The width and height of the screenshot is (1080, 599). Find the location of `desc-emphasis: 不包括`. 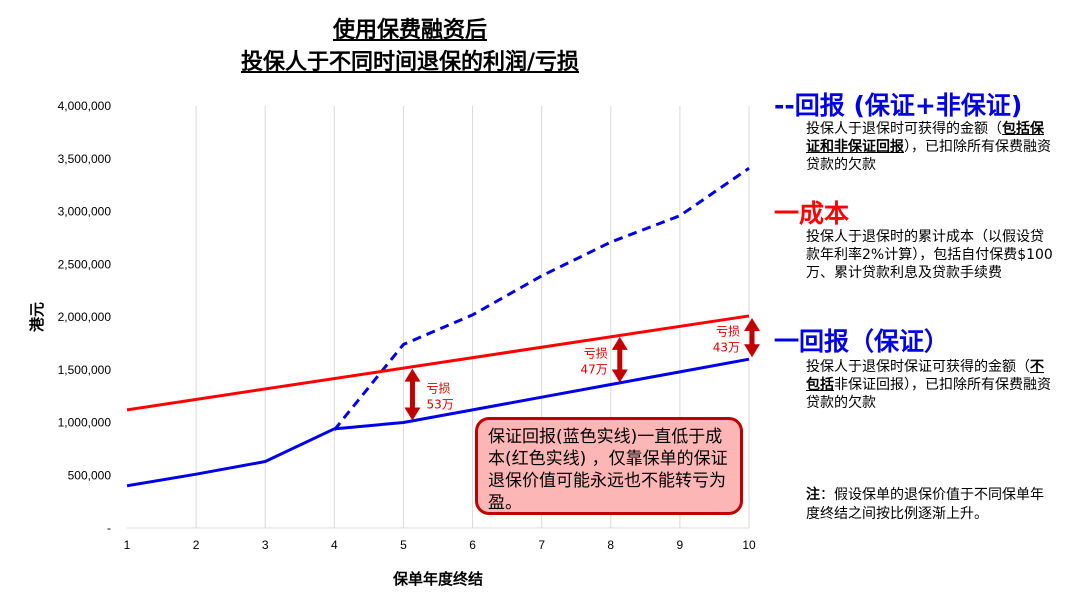

desc-emphasis: 不包括 is located at coordinates (925, 376).